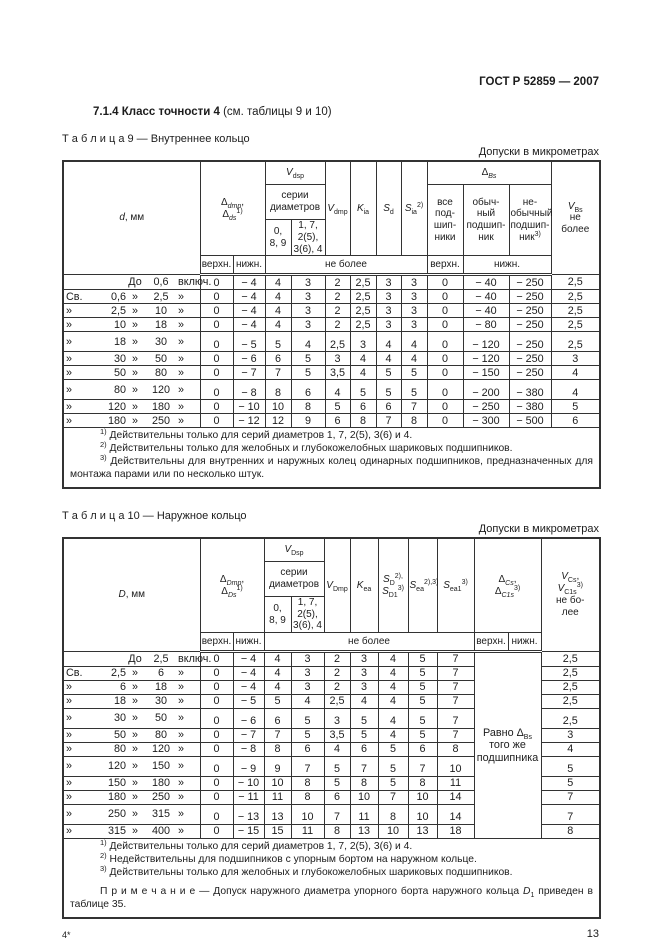 The width and height of the screenshot is (661, 940). Describe the element at coordinates (570, 595) in the screenshot. I see `header-vcs-vc1s: VCs, VC1s3) не бо- лее` at that location.